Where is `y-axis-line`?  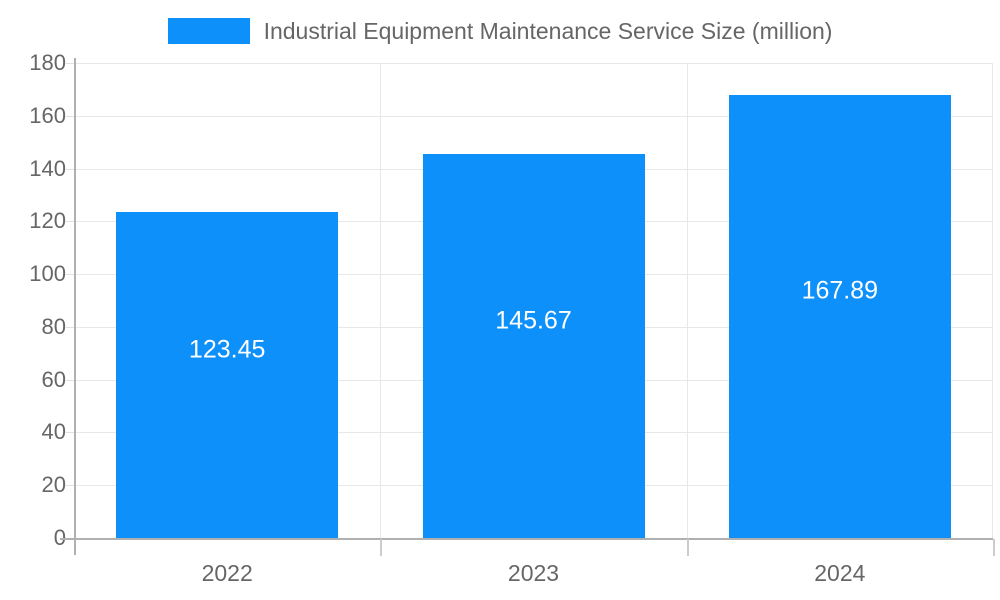
y-axis-line is located at coordinates (75, 306).